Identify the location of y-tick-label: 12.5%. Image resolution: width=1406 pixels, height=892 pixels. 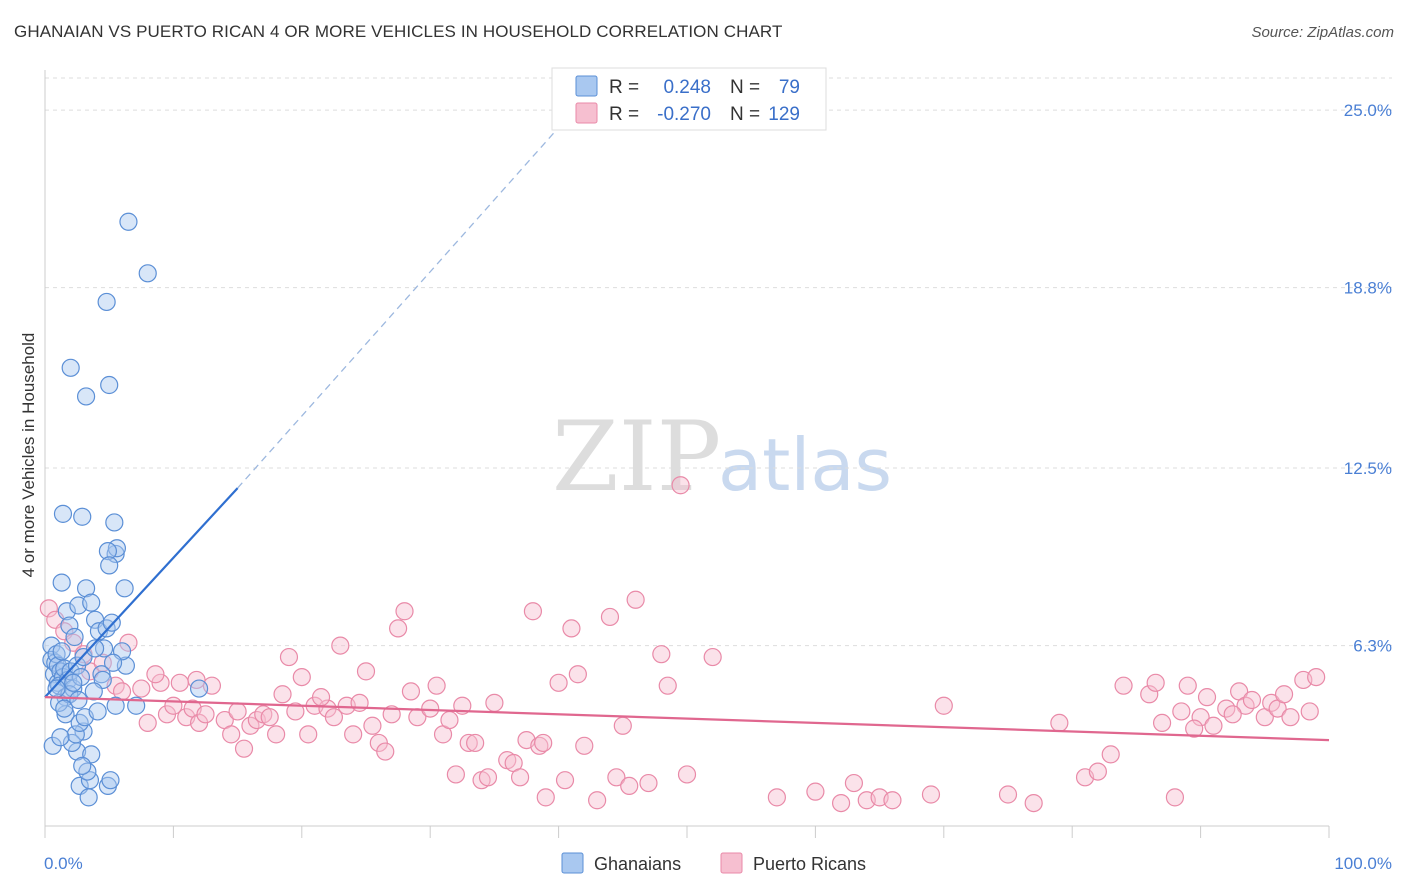
(1368, 468).